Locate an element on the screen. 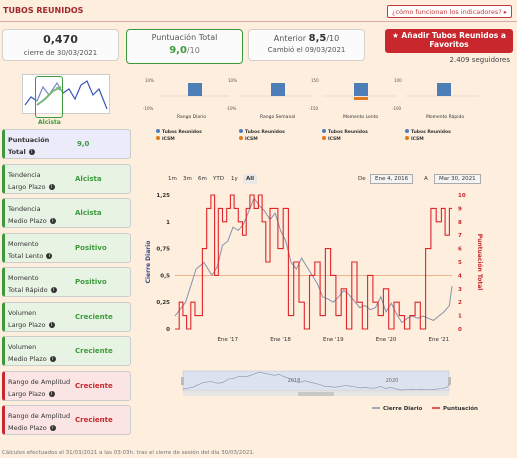 Image resolution: width=517 pixels, height=458 pixels. indicator-label: Tendencia Largo Plazo i is located at coordinates (31, 181).